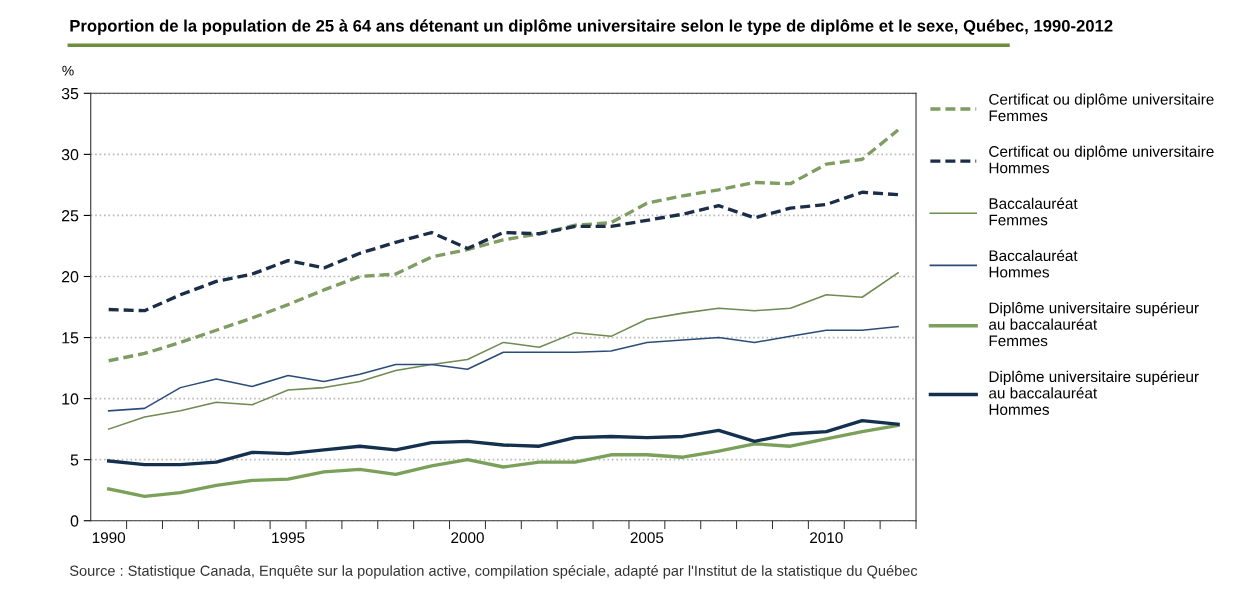  What do you see at coordinates (70, 93) in the screenshot?
I see `y-tick-label: 35` at bounding box center [70, 93].